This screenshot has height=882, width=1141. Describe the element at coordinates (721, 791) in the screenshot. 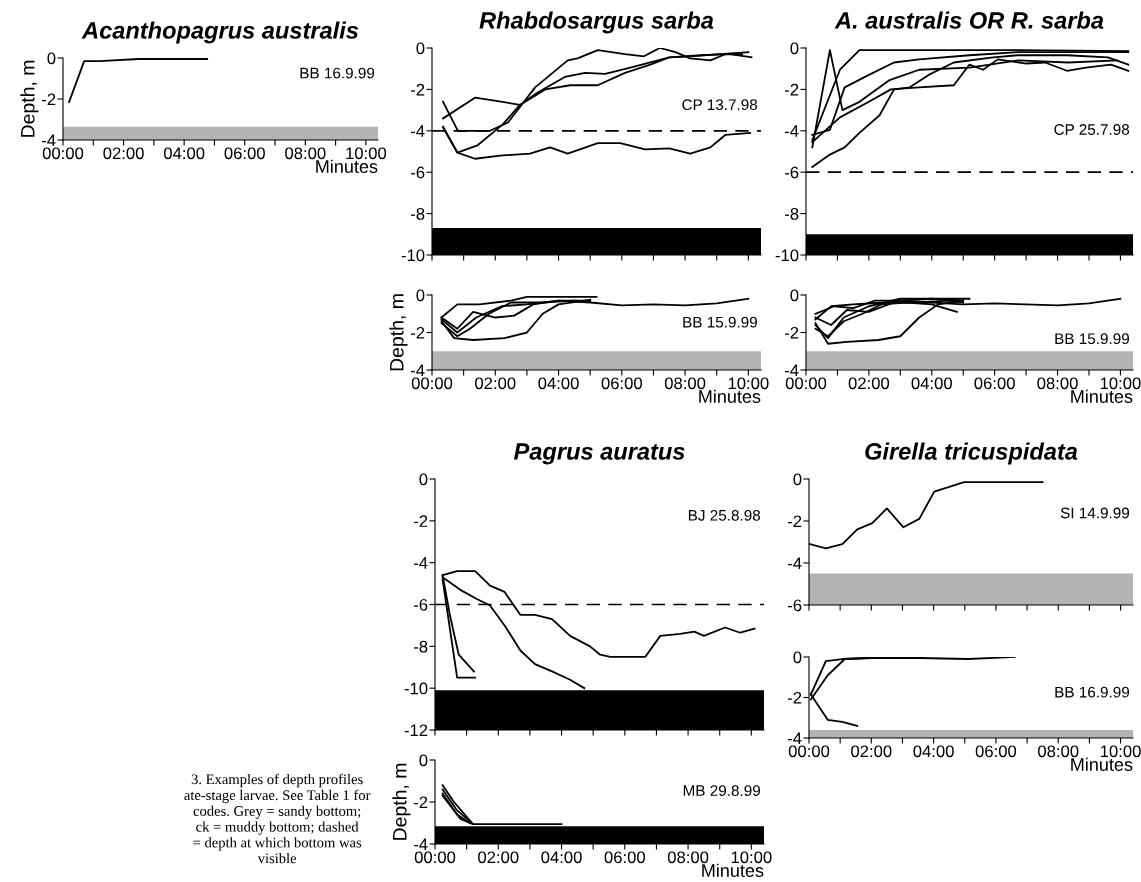

I see `annotation: MB 29.8.99` at that location.